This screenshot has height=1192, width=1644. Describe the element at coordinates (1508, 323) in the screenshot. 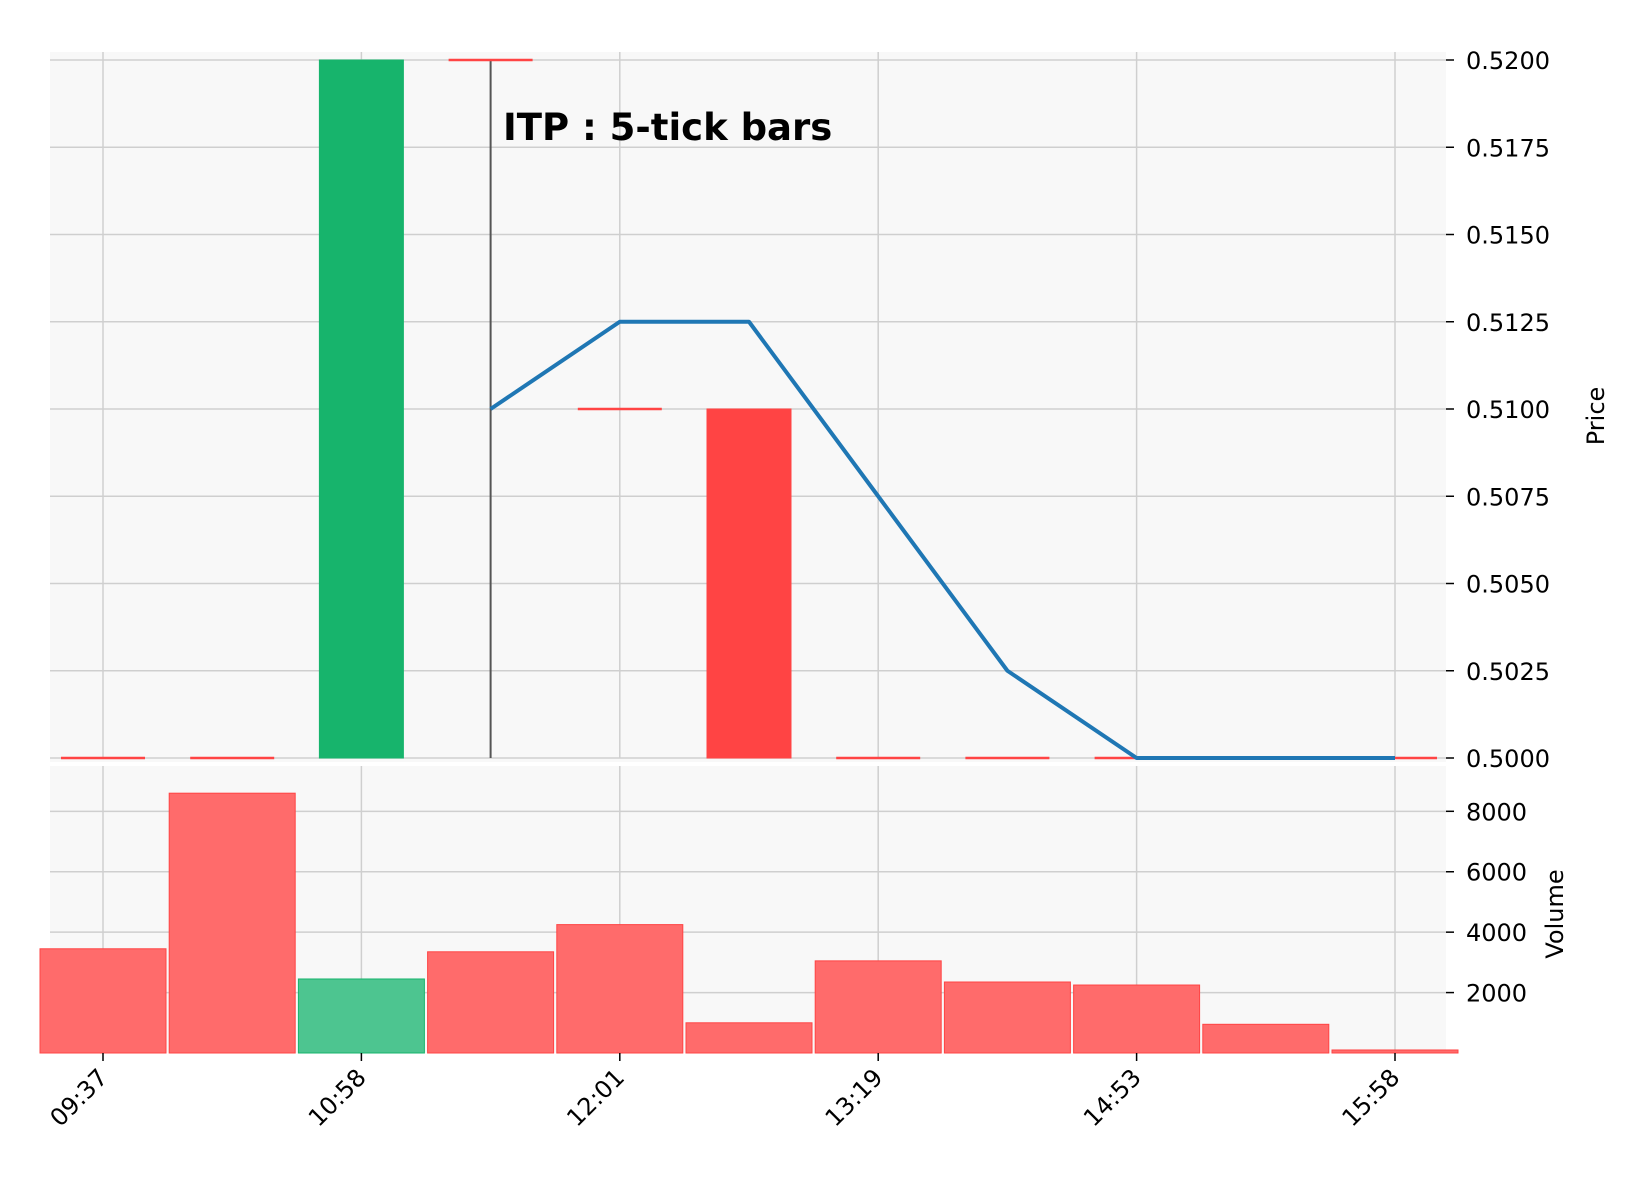

I see `price-tick-label: 0.5125` at that location.